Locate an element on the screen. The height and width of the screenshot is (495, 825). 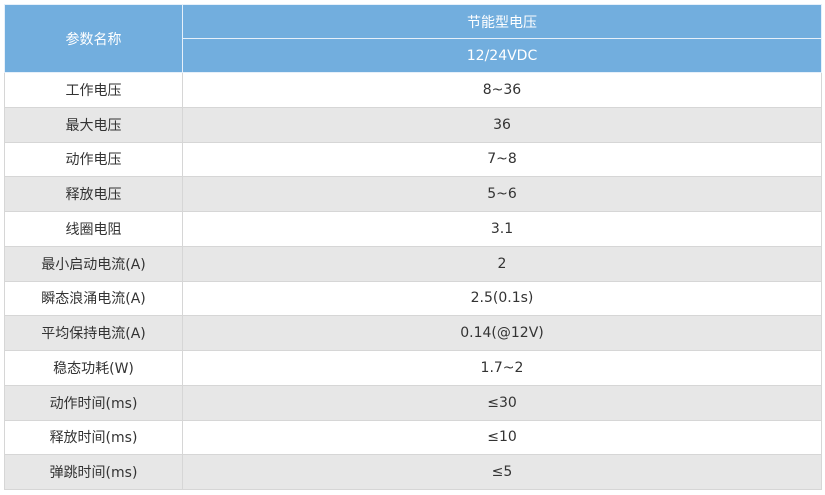
table-row: 释放电压 5~6 is located at coordinates (413, 194).